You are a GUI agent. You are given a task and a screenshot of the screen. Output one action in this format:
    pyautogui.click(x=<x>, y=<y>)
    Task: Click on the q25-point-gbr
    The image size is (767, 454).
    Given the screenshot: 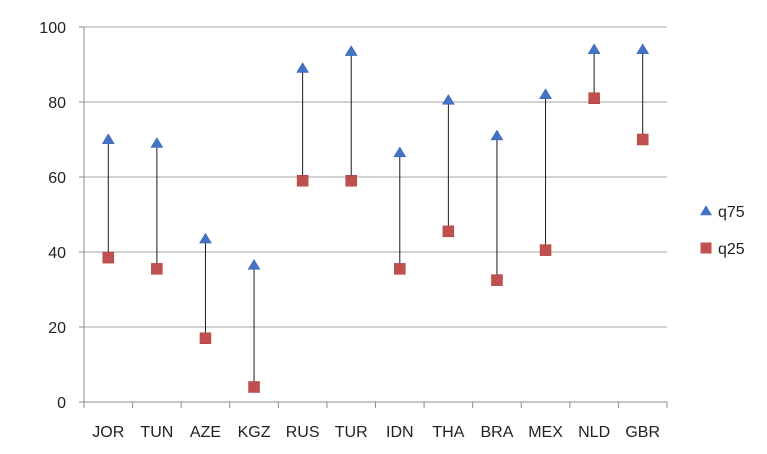 What is the action you would take?
    pyautogui.click(x=642, y=139)
    